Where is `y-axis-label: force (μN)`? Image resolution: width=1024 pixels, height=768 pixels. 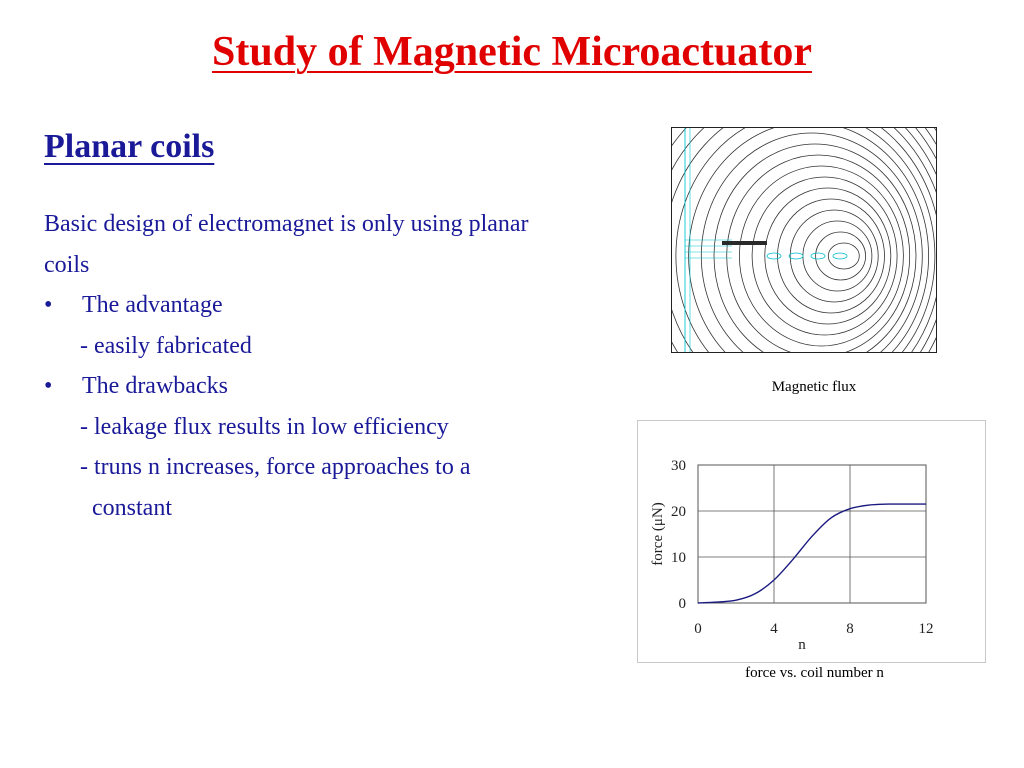 y-axis-label: force (μN) is located at coordinates (658, 533).